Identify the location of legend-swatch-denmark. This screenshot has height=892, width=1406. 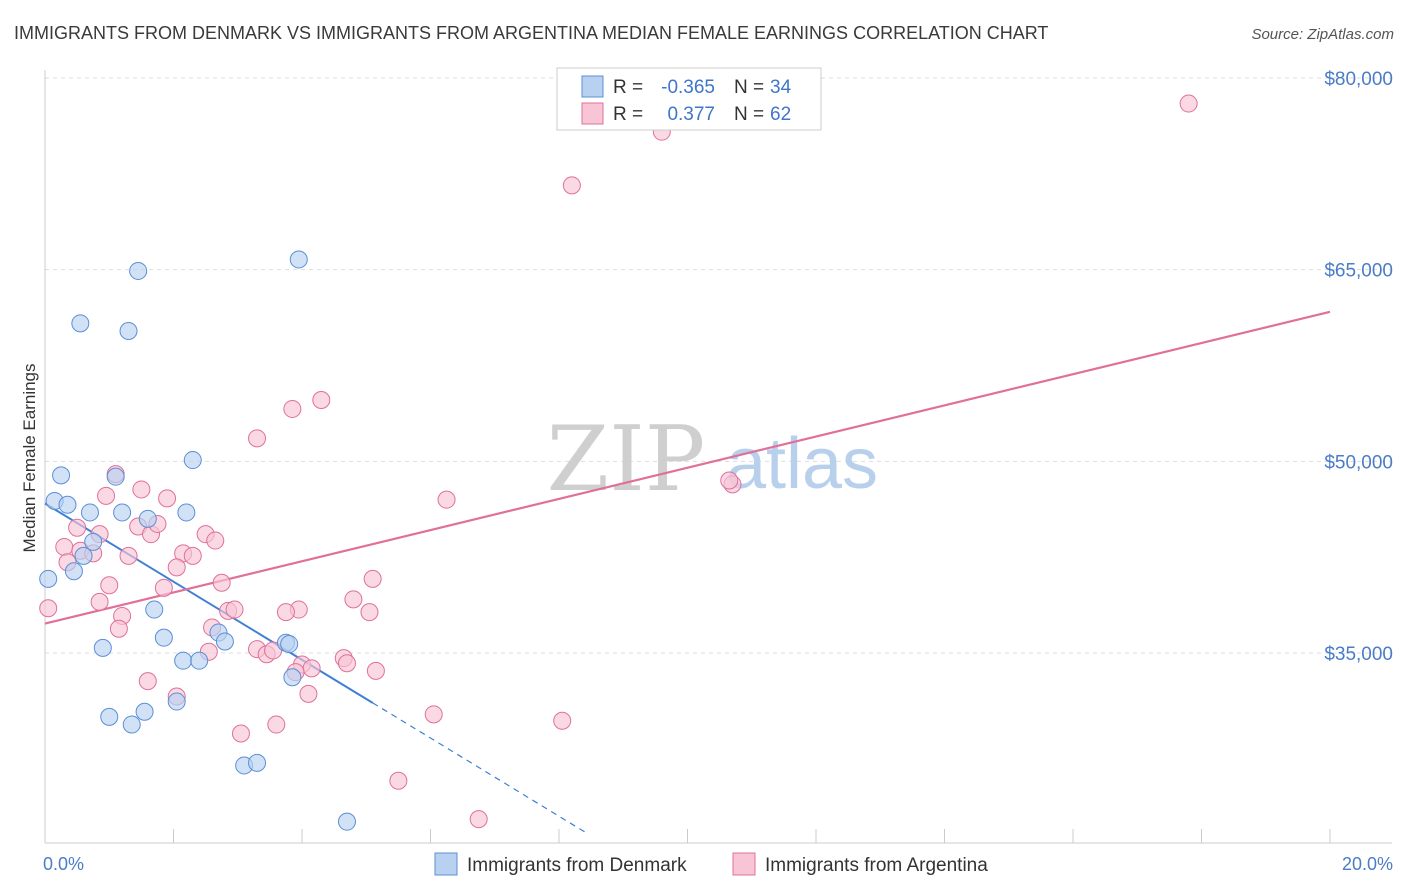
(592, 86).